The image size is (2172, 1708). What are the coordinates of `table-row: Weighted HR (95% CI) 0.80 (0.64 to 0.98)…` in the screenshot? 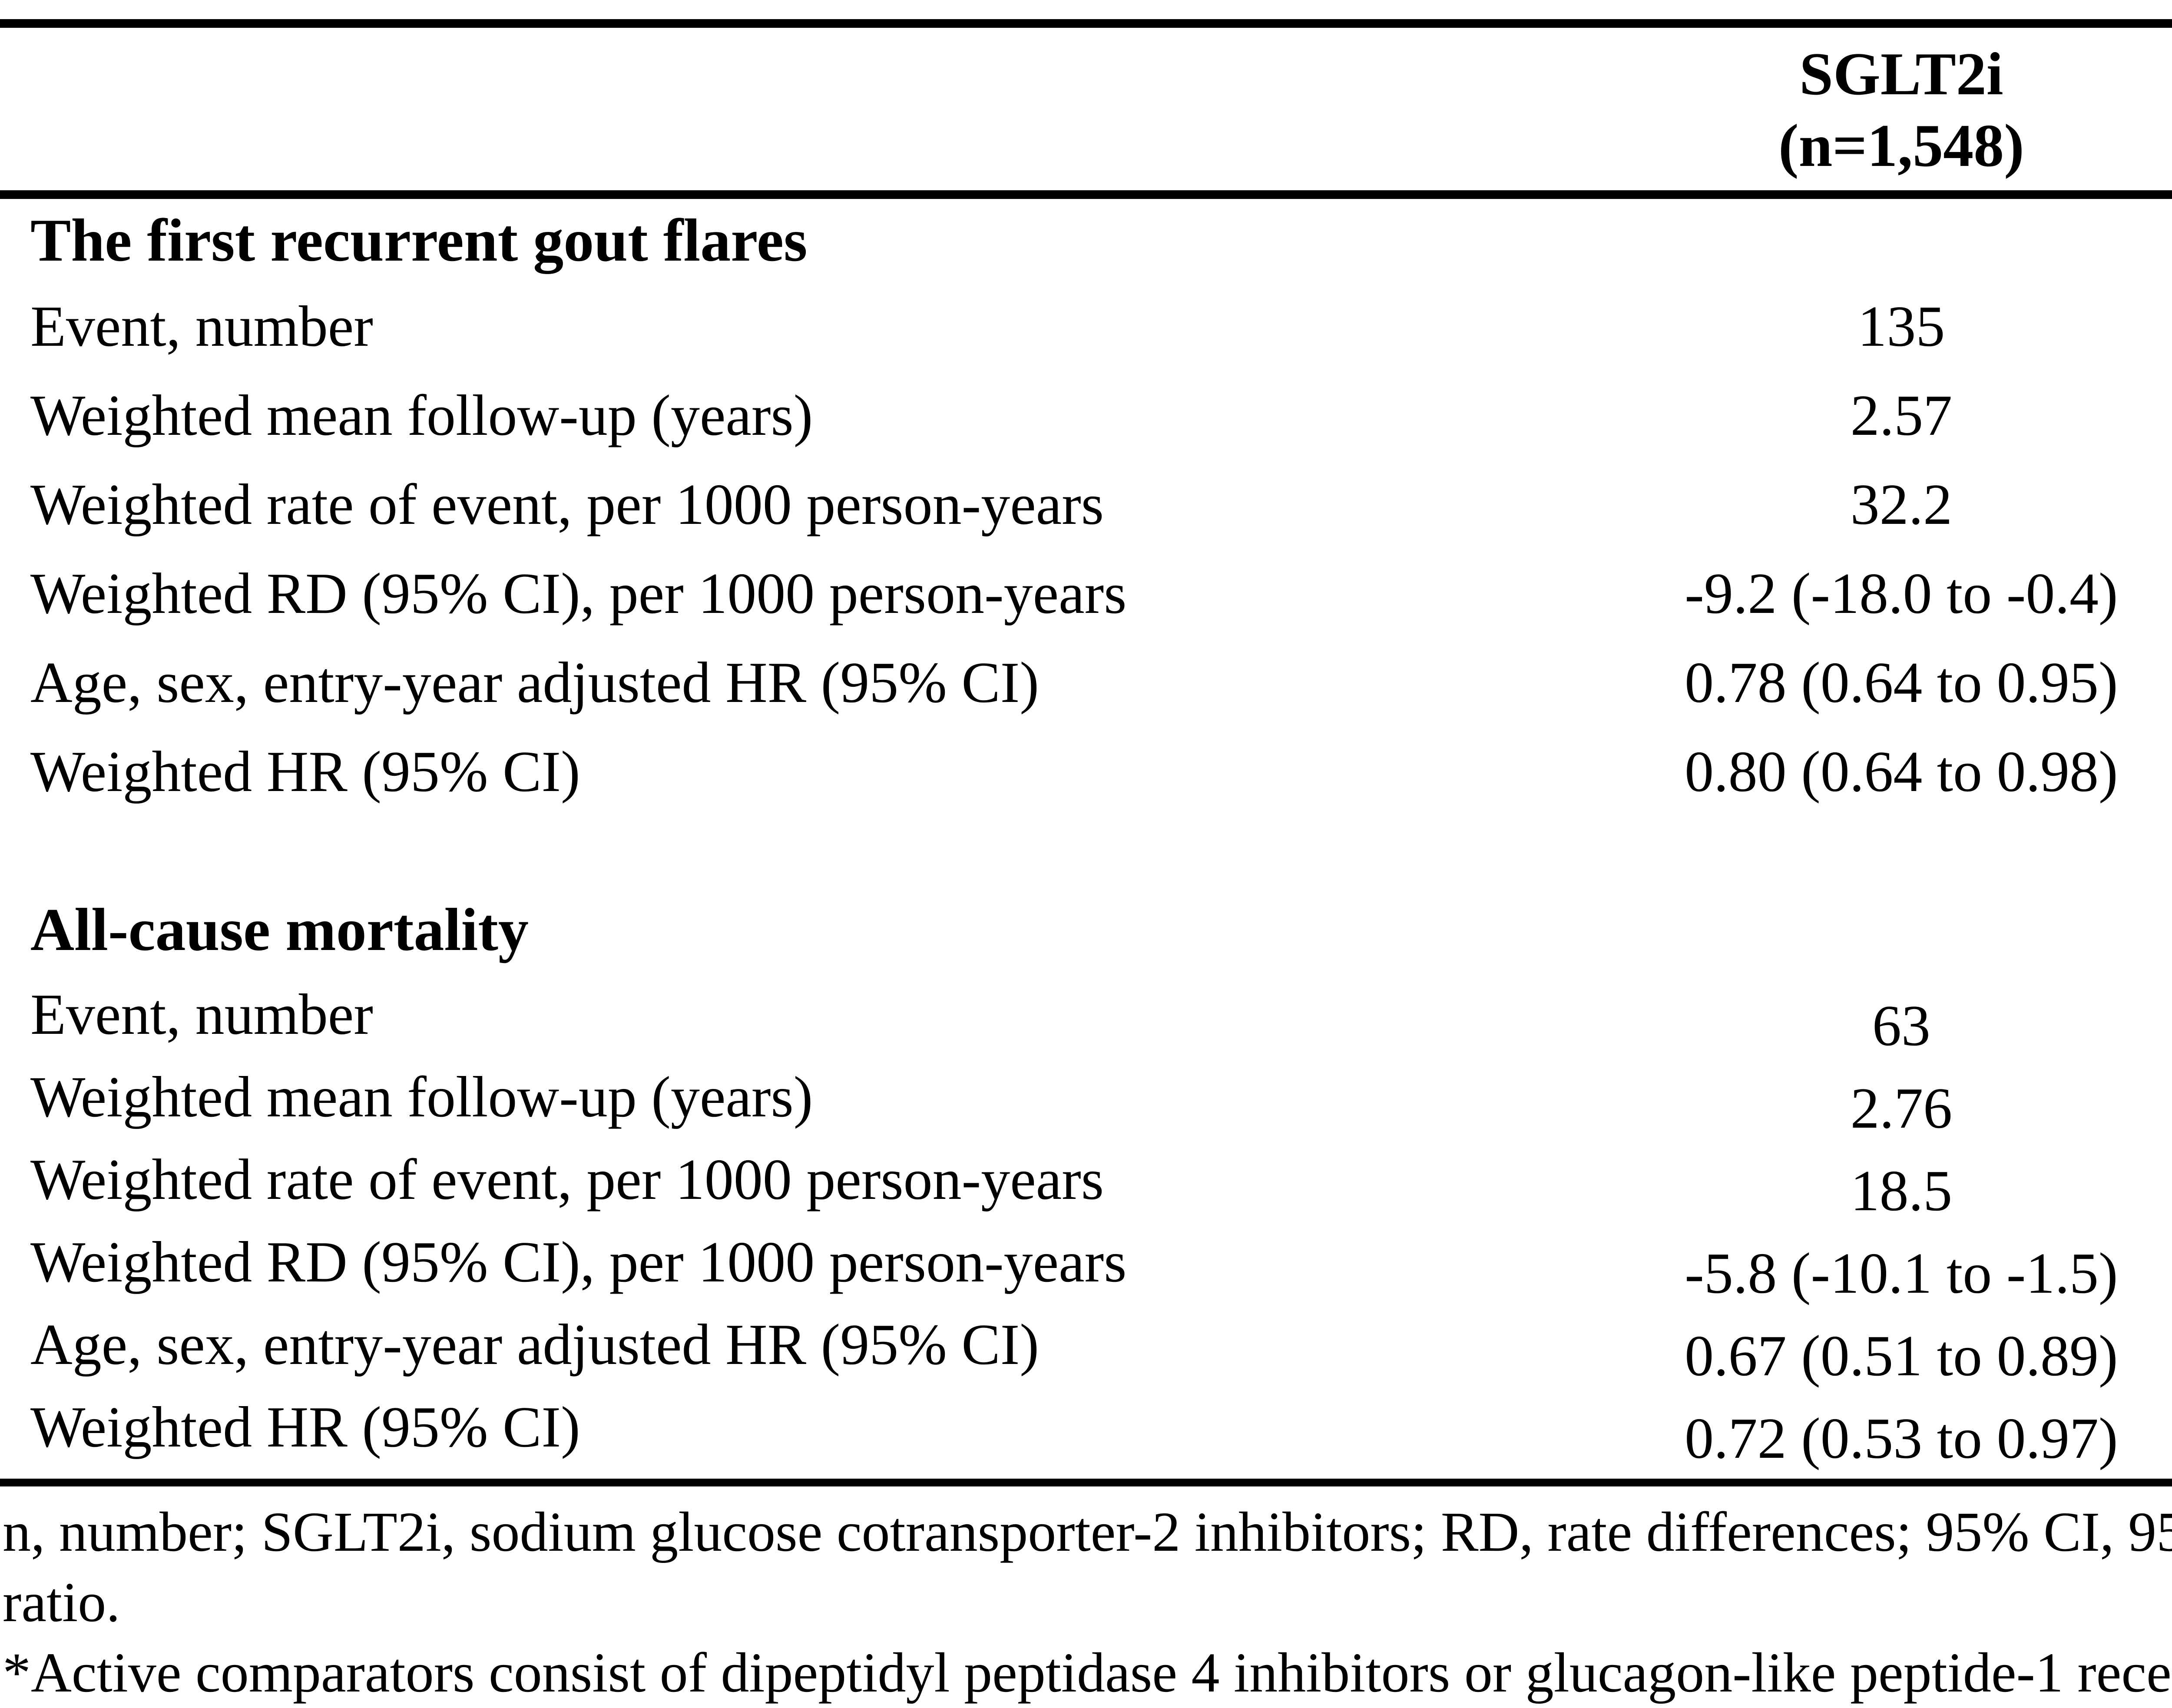 It's located at (1086, 771).